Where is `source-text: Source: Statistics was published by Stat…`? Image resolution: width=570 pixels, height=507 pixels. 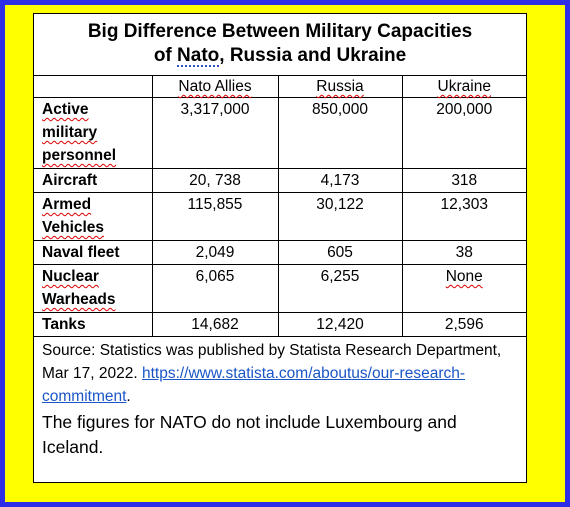 source-text: Source: Statistics was published by Stat… is located at coordinates (272, 362).